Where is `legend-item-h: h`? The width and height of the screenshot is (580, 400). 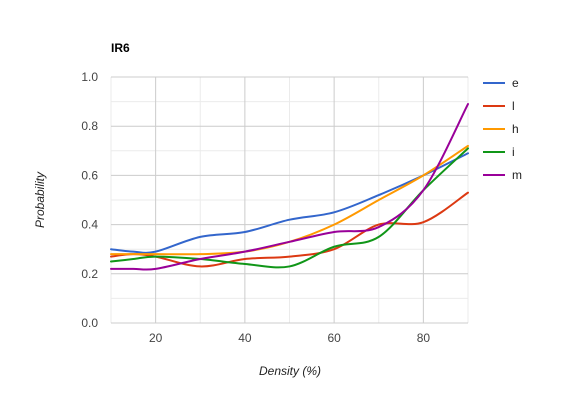 legend-item-h: h is located at coordinates (501, 129).